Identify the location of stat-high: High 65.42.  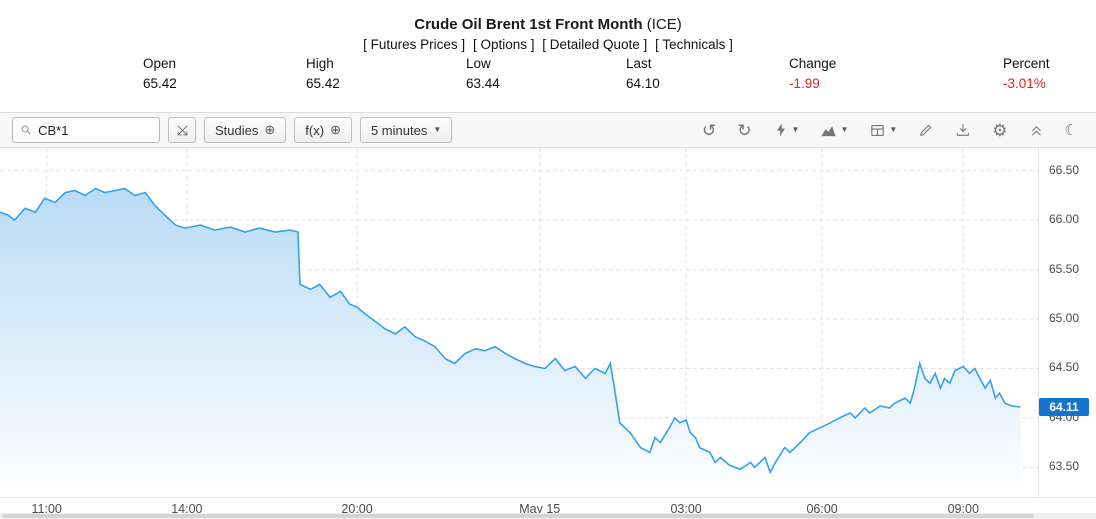
(323, 73).